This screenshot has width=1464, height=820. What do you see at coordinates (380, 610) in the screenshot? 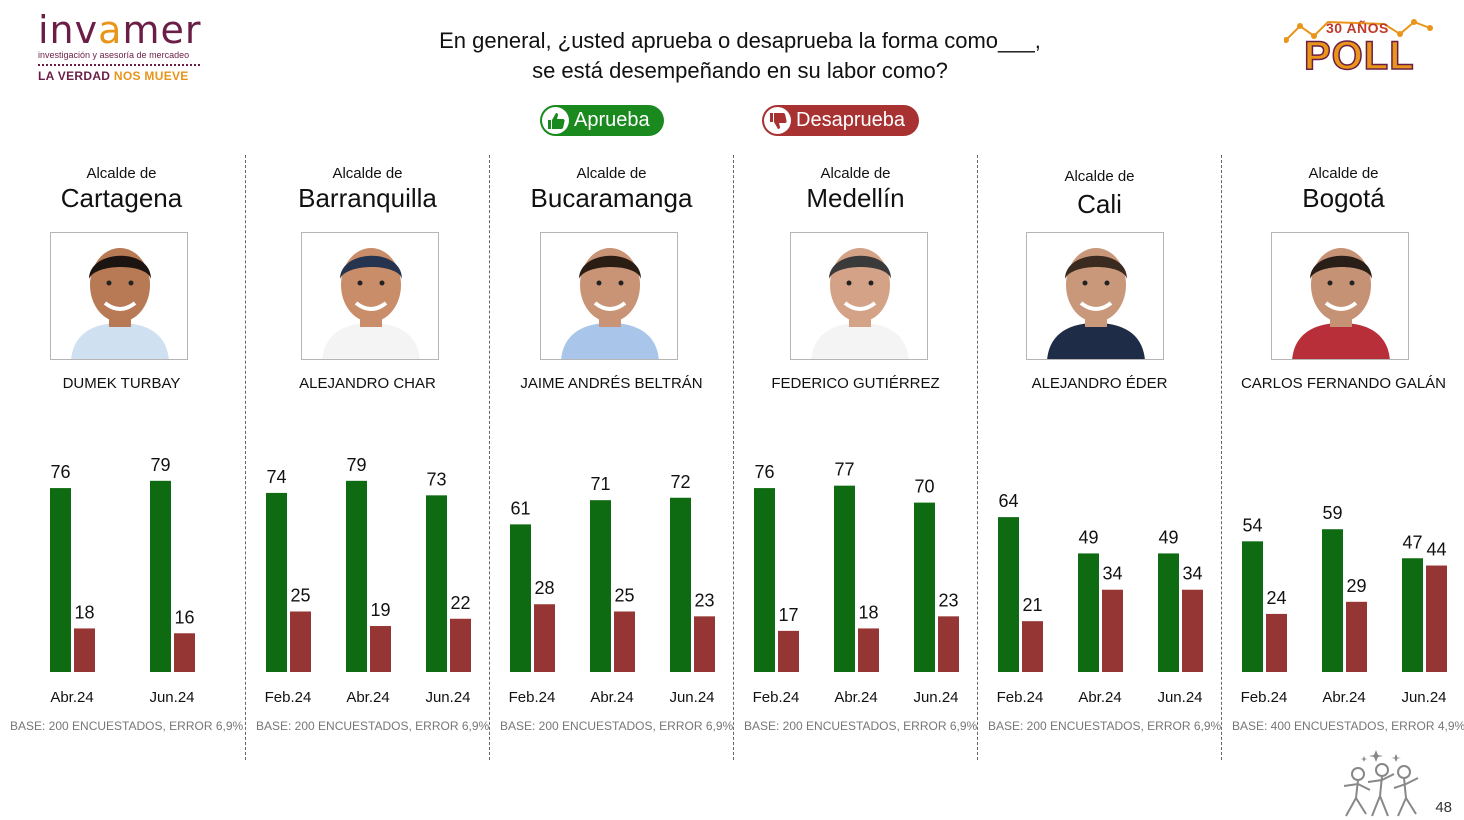
I see `data-label-disapprove: 19` at bounding box center [380, 610].